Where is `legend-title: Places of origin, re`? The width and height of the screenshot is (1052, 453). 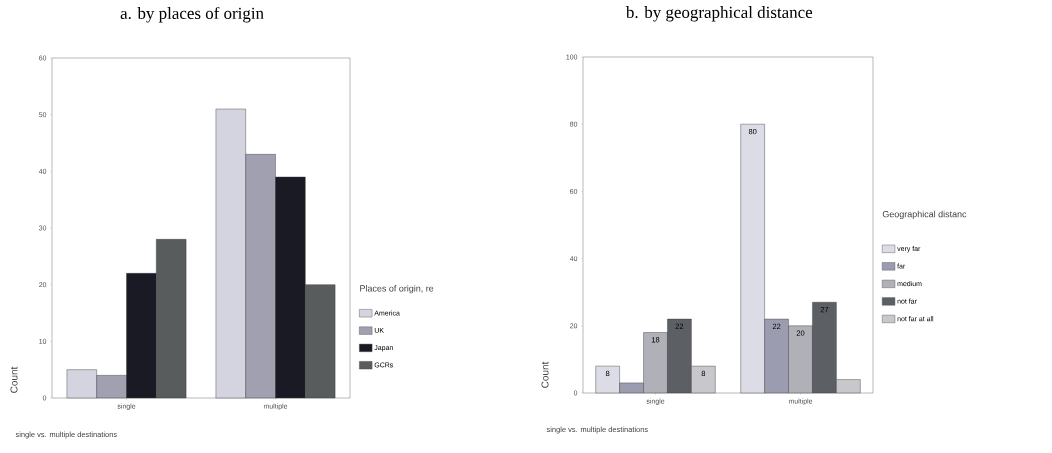
legend-title: Places of origin, re is located at coordinates (397, 289).